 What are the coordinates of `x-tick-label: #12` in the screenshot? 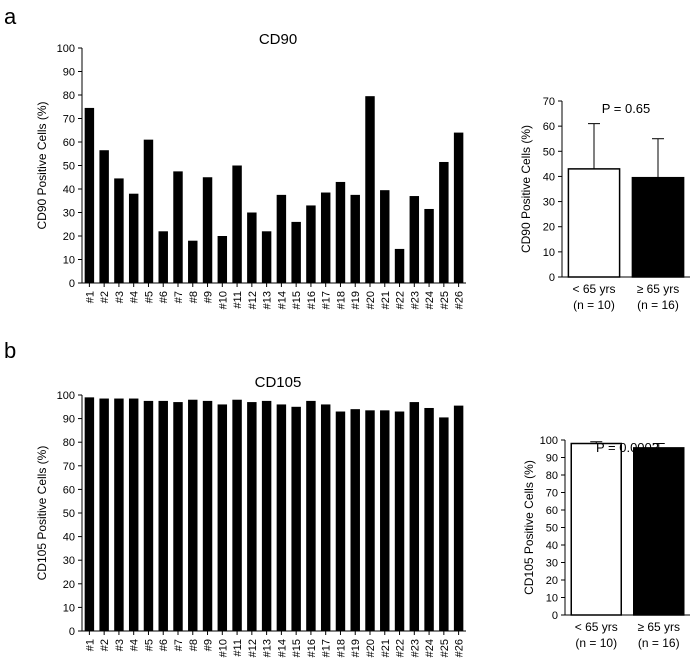 It's located at (253, 648).